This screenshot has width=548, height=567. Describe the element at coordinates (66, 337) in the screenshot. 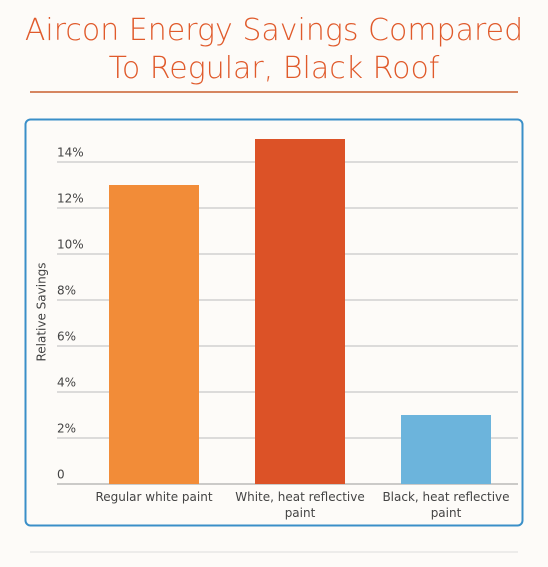

I see `y-tick-label: 6%` at that location.